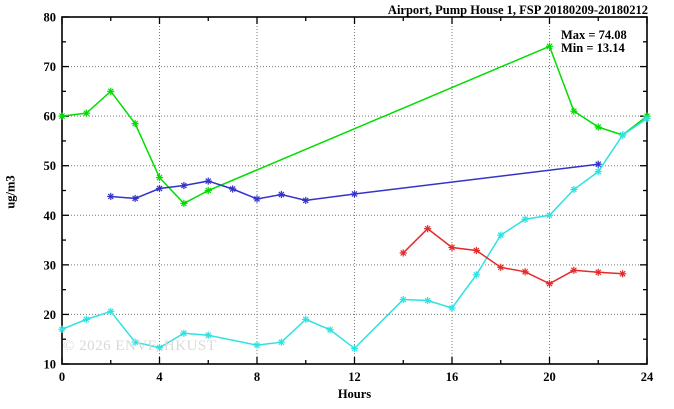  I want to click on series-markers-day4-red, so click(513, 256).